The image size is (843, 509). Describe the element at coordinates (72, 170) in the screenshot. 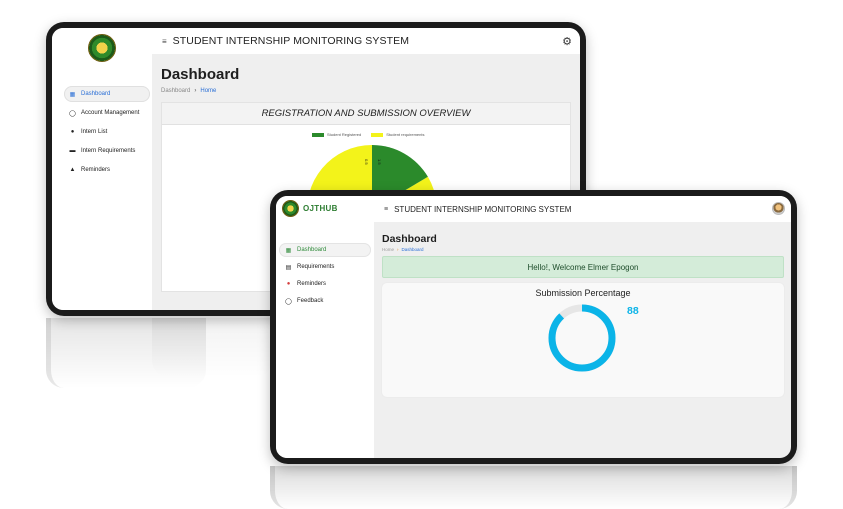

I see `bell-icon: ▲` at that location.